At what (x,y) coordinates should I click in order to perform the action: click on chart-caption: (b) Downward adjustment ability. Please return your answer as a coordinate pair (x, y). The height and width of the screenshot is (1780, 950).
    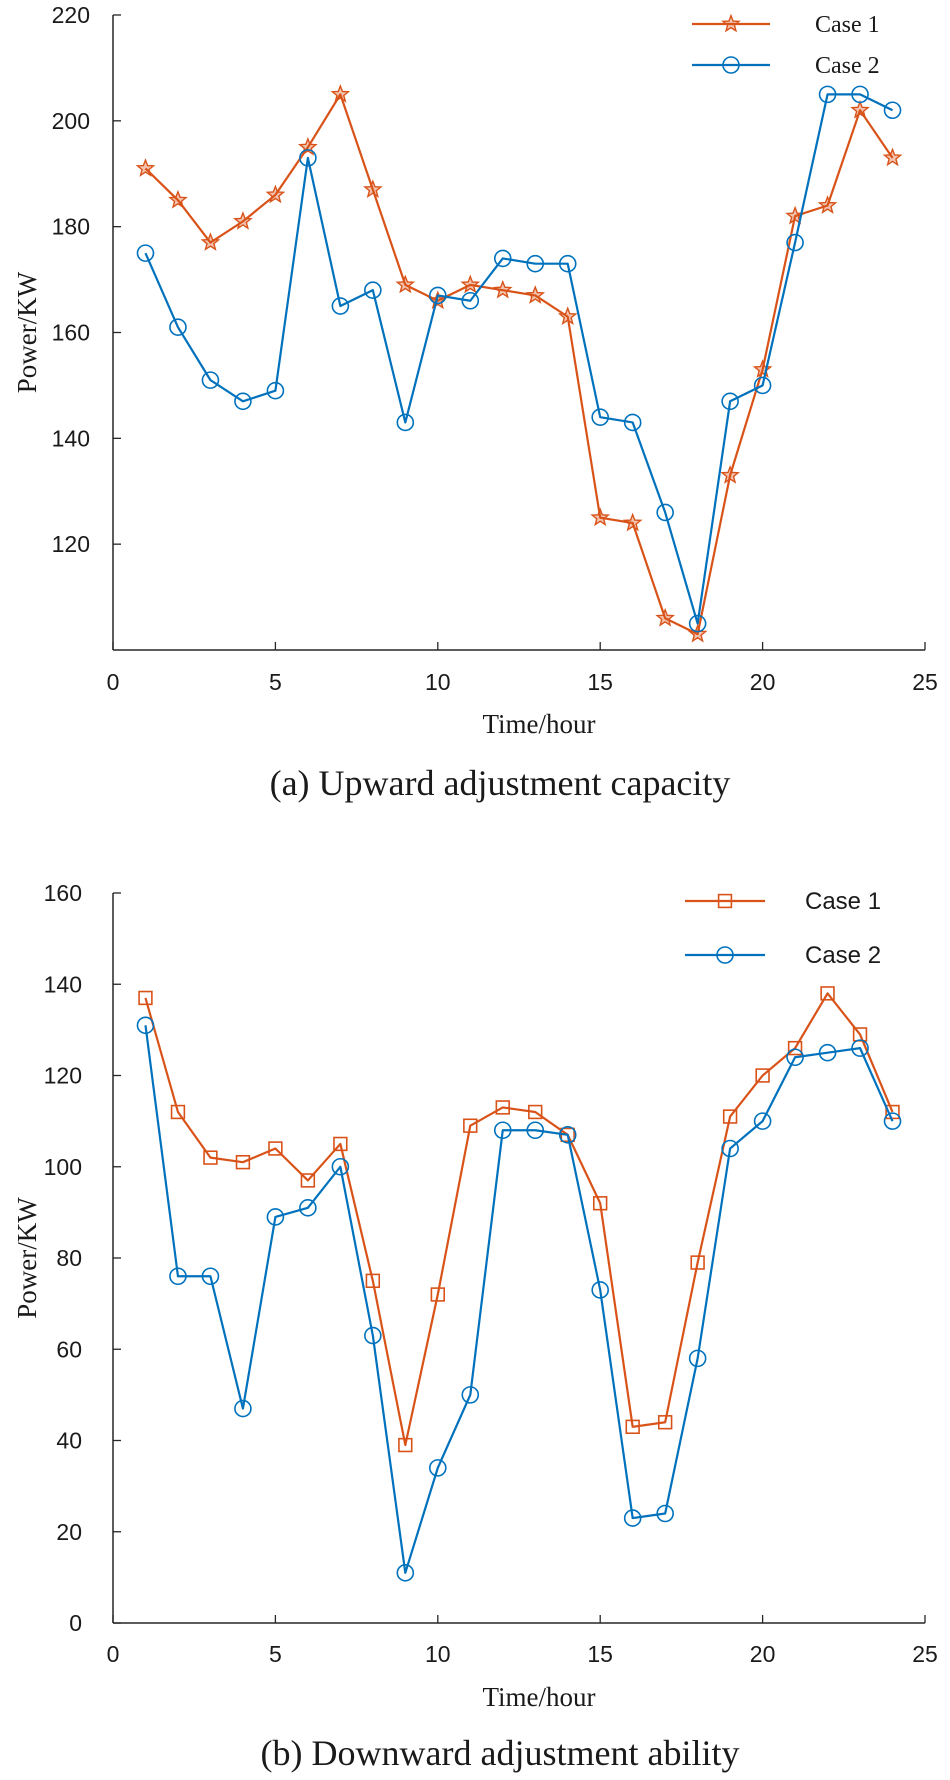
    Looking at the image, I should click on (500, 1753).